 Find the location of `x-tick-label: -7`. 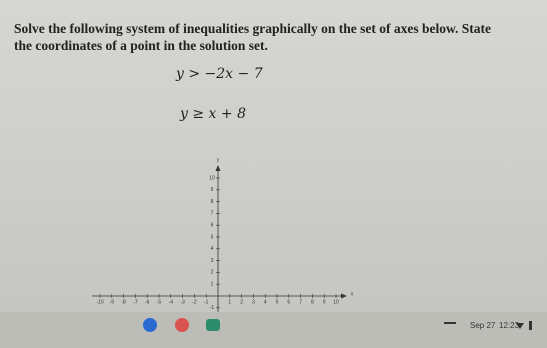

x-tick-label: -7 is located at coordinates (135, 302).